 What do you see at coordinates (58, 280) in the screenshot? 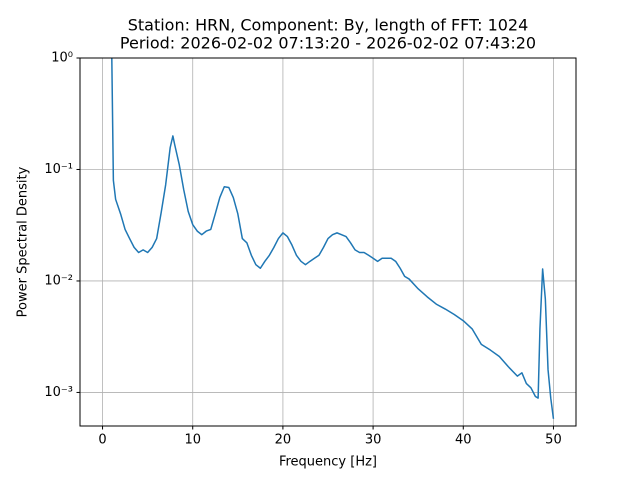
I see `y-tick-label: 10⁻²` at bounding box center [58, 280].